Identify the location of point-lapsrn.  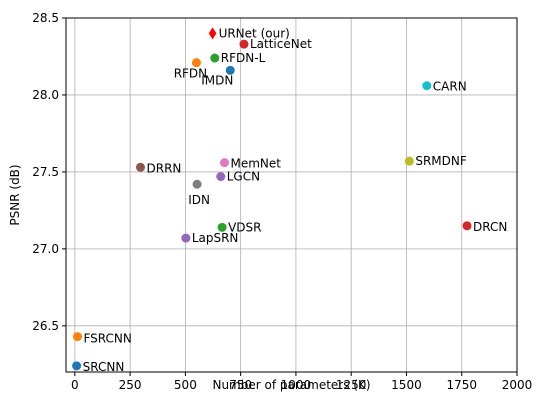
(186, 238).